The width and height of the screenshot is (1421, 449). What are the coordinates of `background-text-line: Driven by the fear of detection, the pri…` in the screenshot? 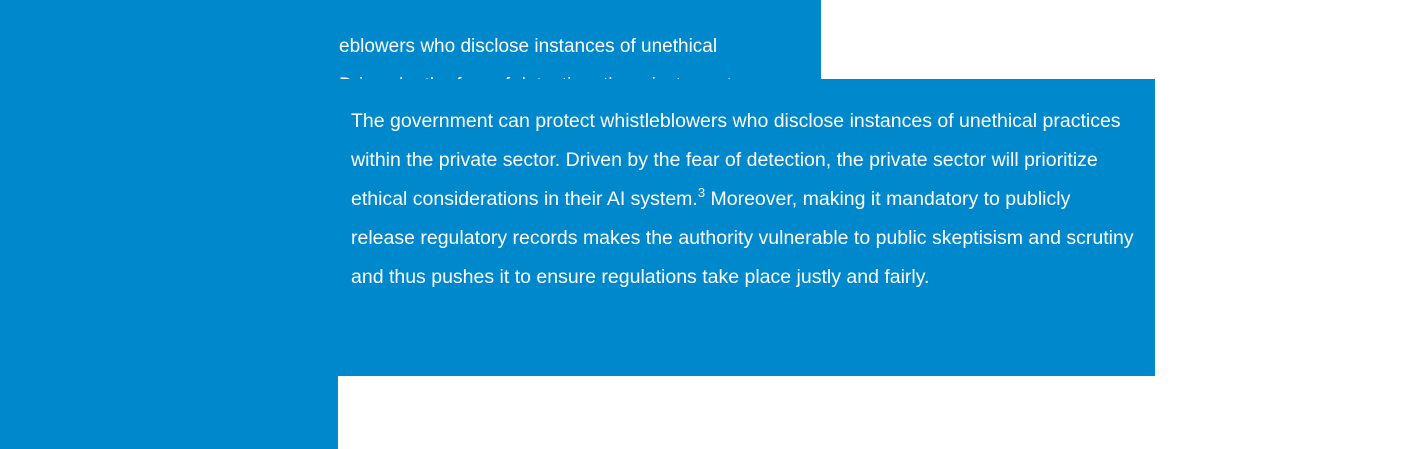 It's located at (574, 73).